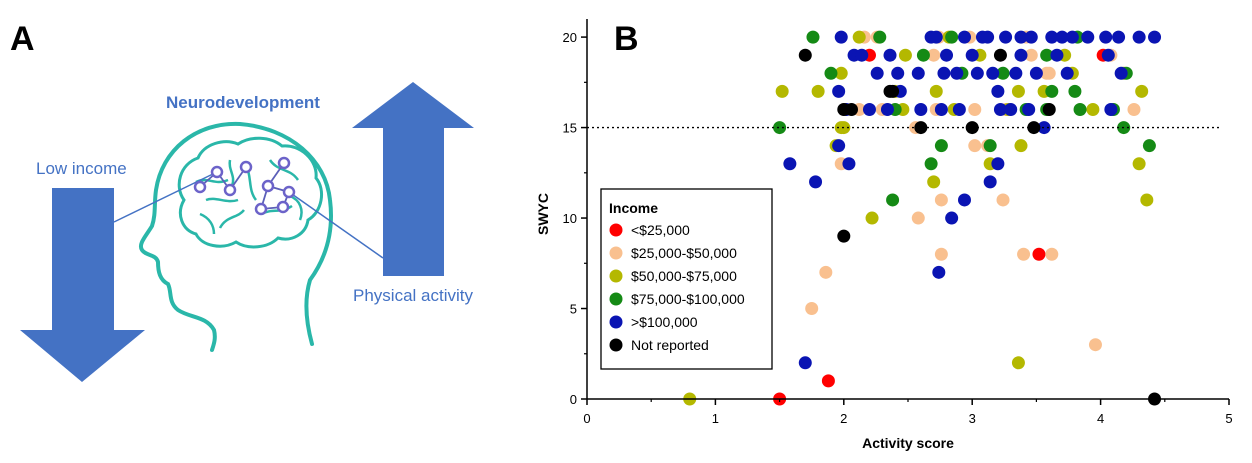 The width and height of the screenshot is (1252, 463). Describe the element at coordinates (413, 179) in the screenshot. I see `up-arrow-icon` at that location.